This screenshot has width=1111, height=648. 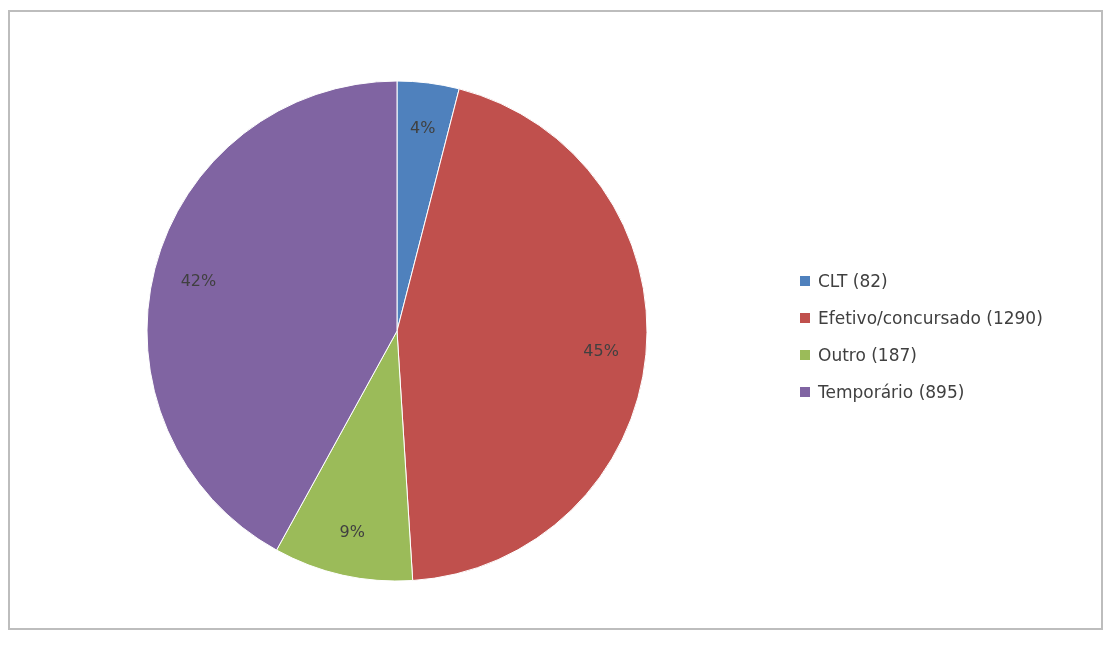 I want to click on data-label: 45%, so click(x=601, y=350).